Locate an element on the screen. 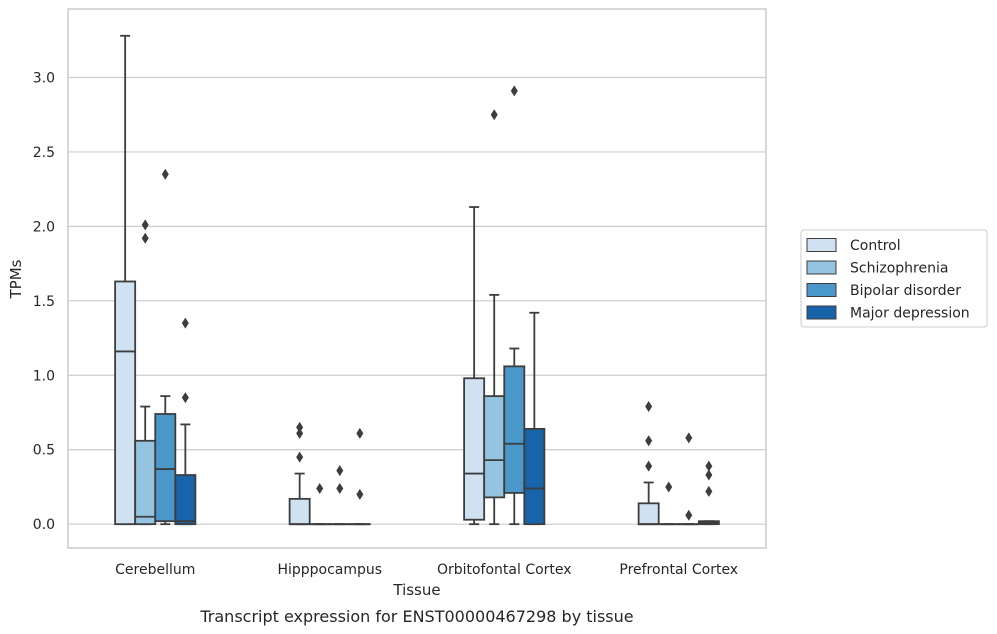 The width and height of the screenshot is (997, 634). legend-frame is located at coordinates (894, 278).